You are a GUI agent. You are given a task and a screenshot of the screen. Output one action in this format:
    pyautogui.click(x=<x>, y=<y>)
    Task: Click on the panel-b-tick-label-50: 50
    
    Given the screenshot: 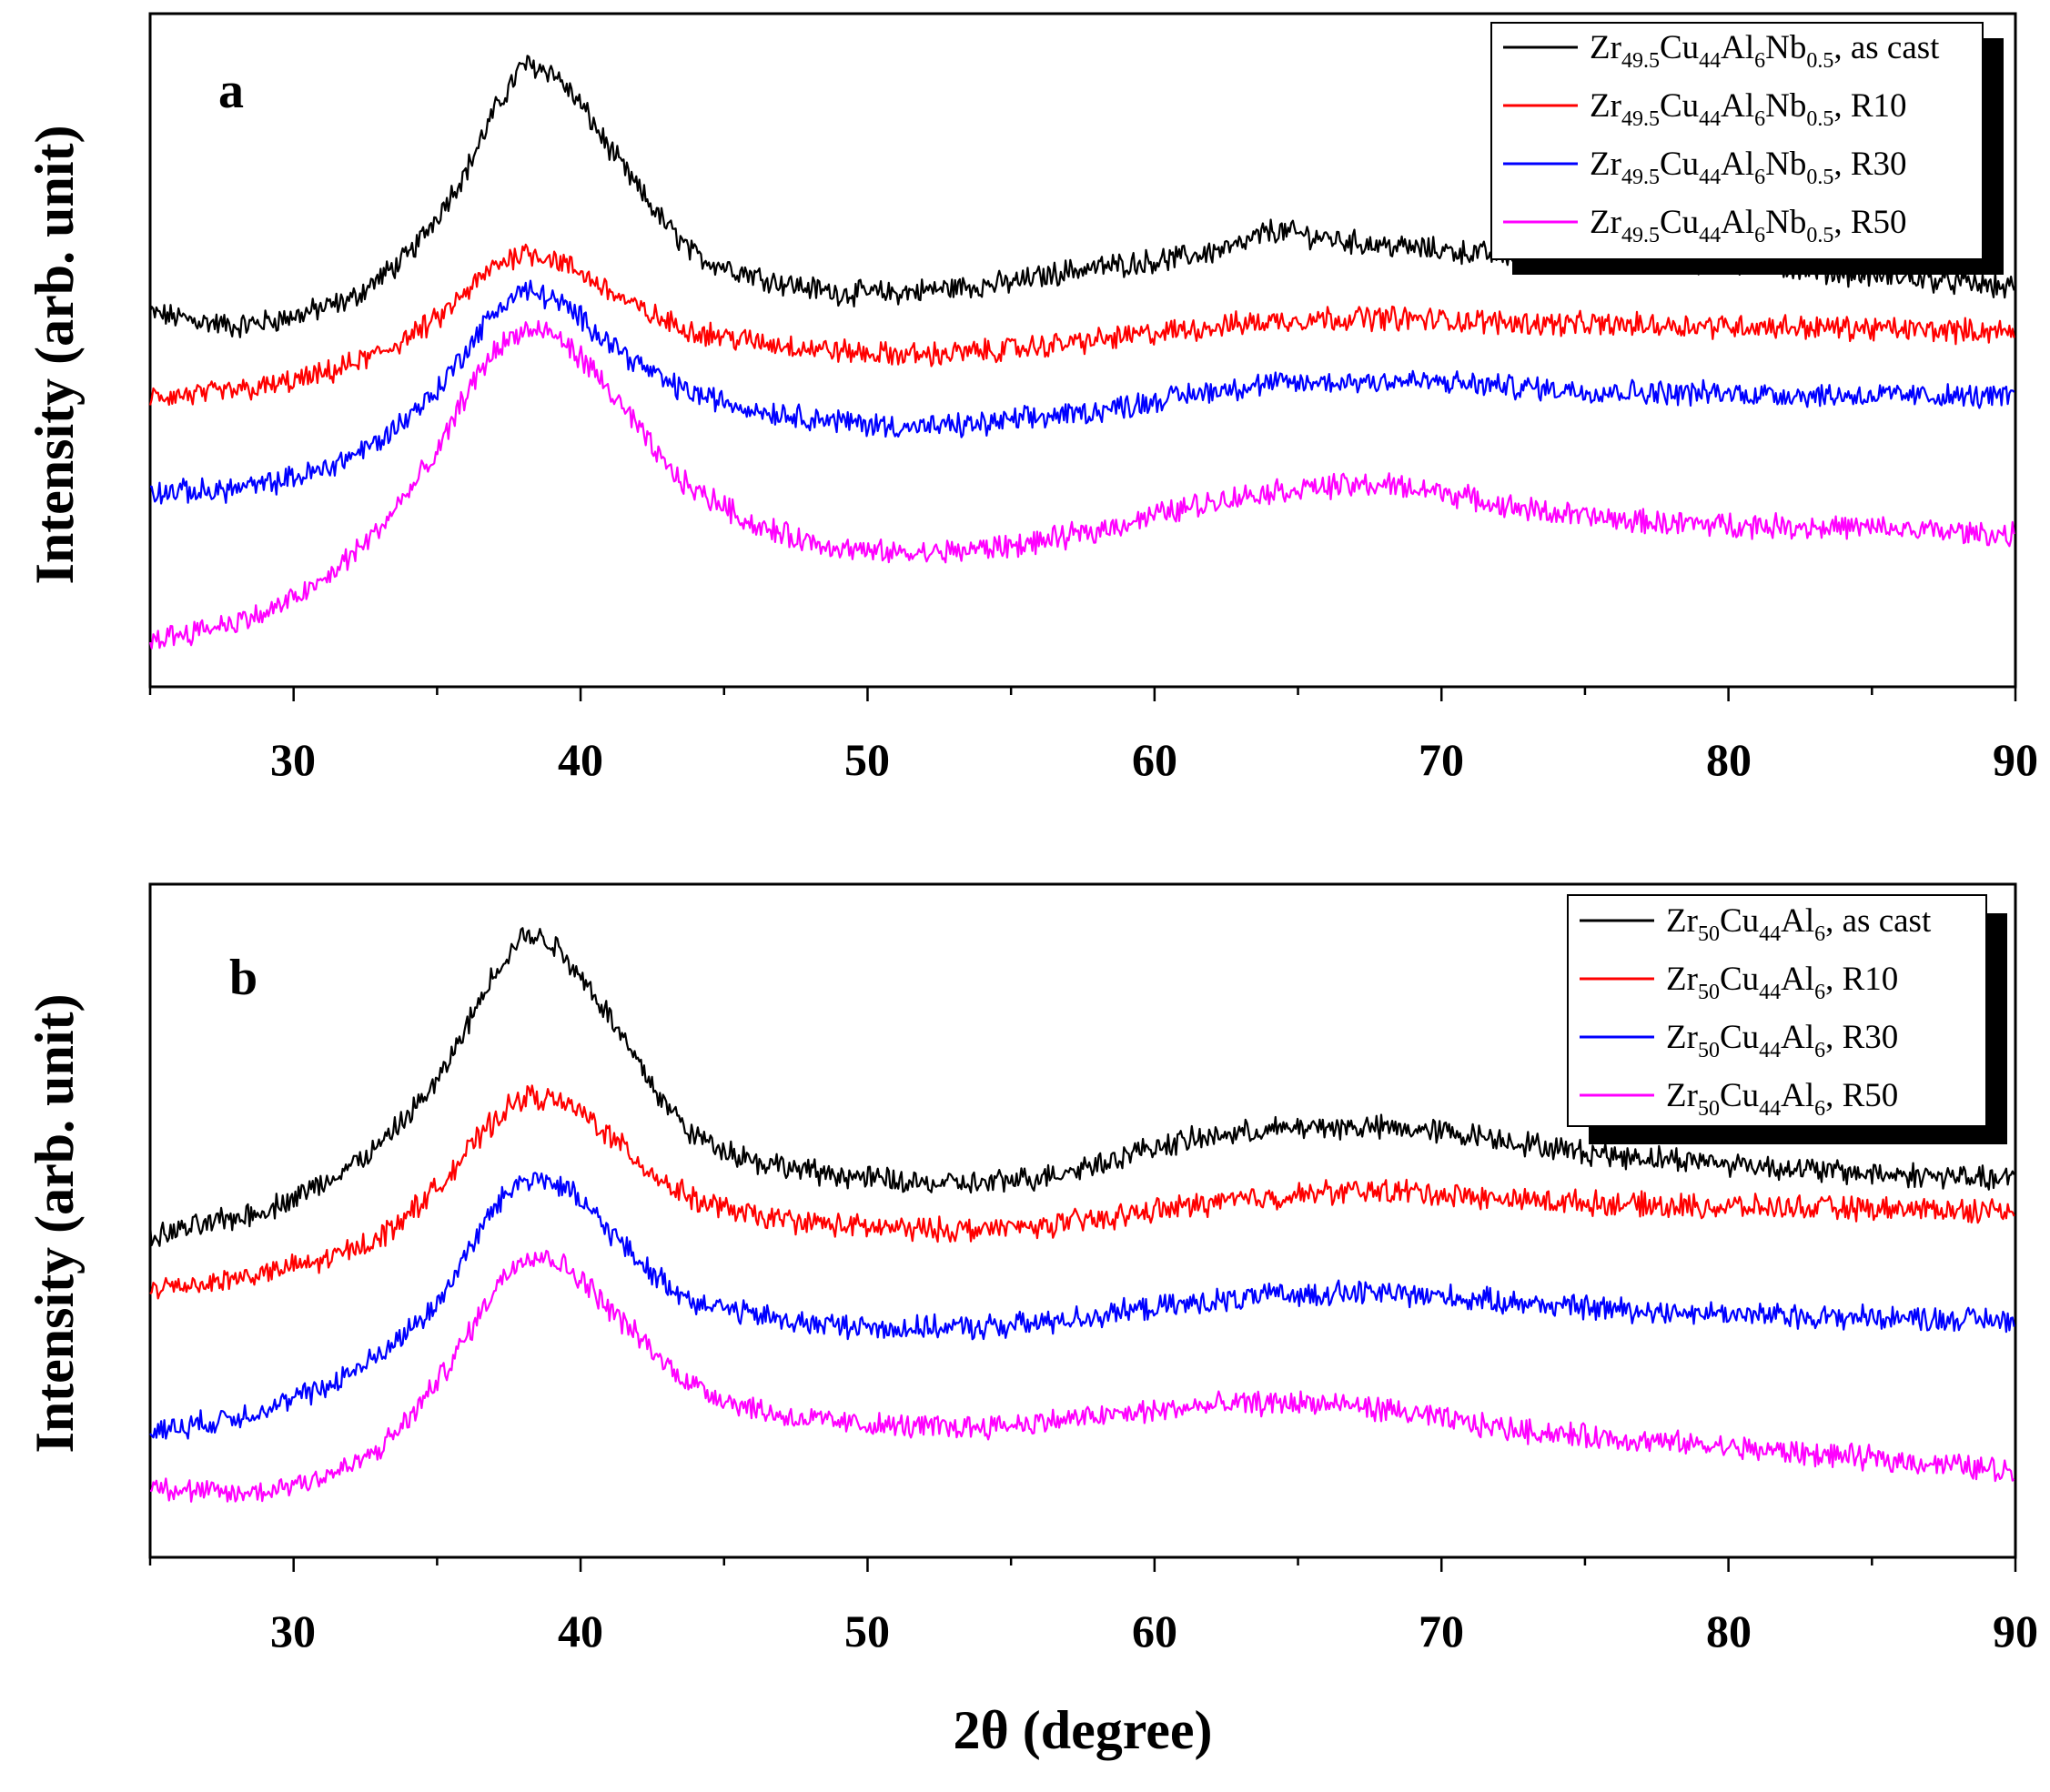 What is the action you would take?
    pyautogui.click(x=867, y=1631)
    